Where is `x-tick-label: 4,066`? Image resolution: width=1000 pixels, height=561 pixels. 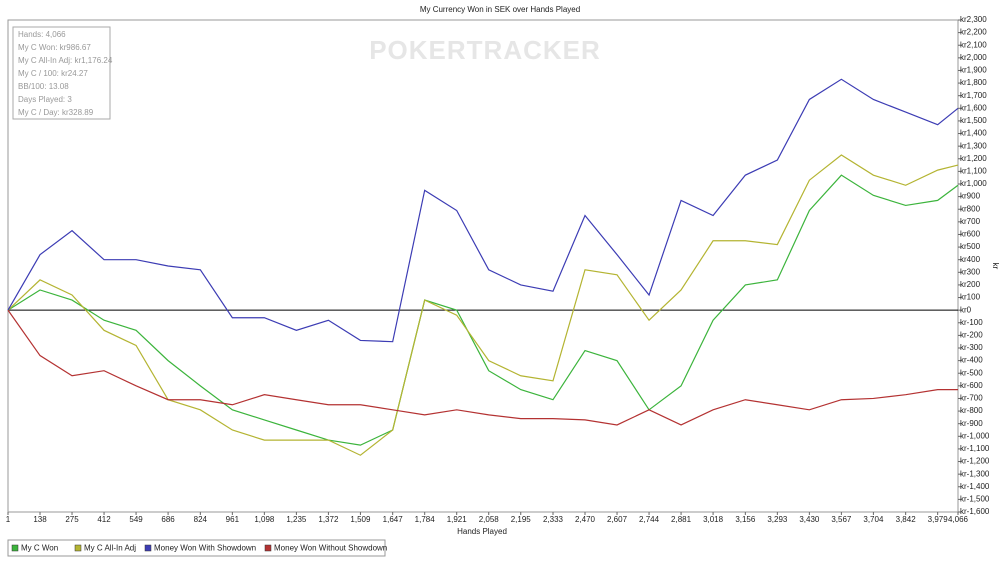 x-tick-label: 4,066 is located at coordinates (958, 519).